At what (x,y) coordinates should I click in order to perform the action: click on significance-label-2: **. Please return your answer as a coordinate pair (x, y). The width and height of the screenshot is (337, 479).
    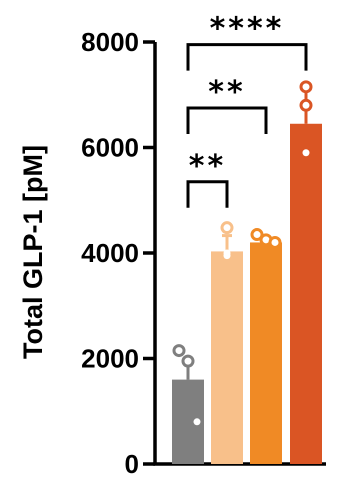
    Looking at the image, I should click on (207, 166).